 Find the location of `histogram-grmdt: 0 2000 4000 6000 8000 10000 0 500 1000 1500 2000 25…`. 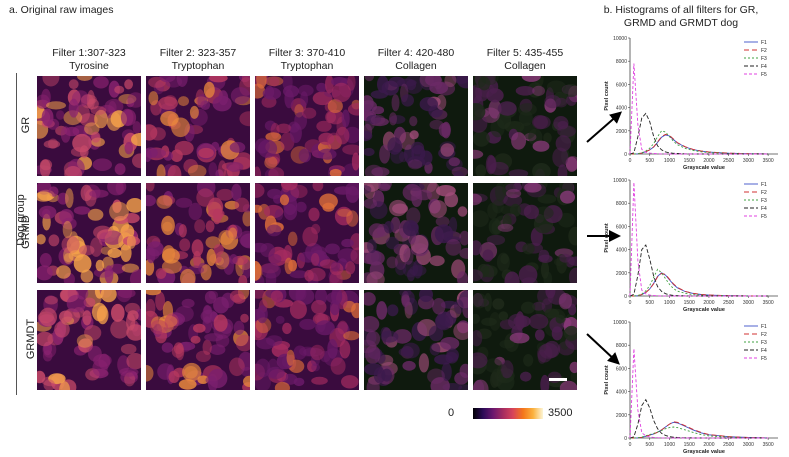

histogram-grmdt: 0 2000 4000 6000 8000 10000 0 500 1000 1500 2000 25… is located at coordinates (691, 387).